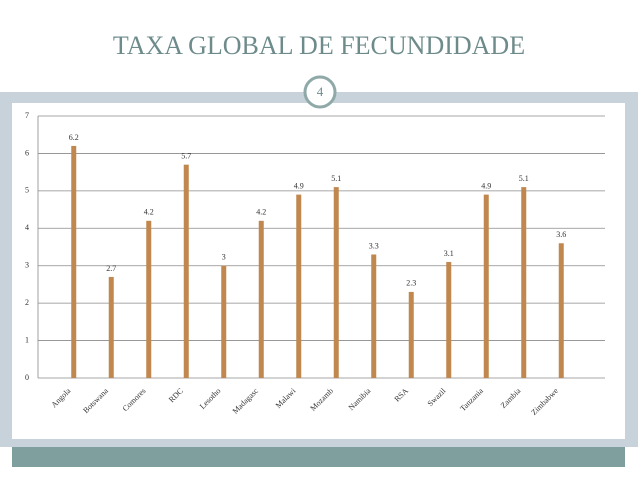 The width and height of the screenshot is (638, 479). Describe the element at coordinates (111, 268) in the screenshot. I see `data-label: 2.7` at that location.